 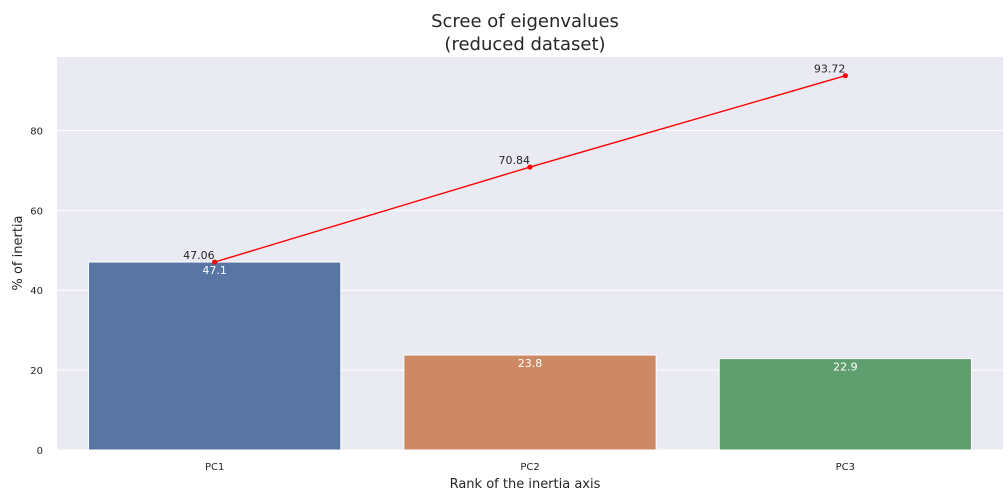 What do you see at coordinates (524, 44) in the screenshot?
I see `chart-title-line2: (reduced dataset)` at bounding box center [524, 44].